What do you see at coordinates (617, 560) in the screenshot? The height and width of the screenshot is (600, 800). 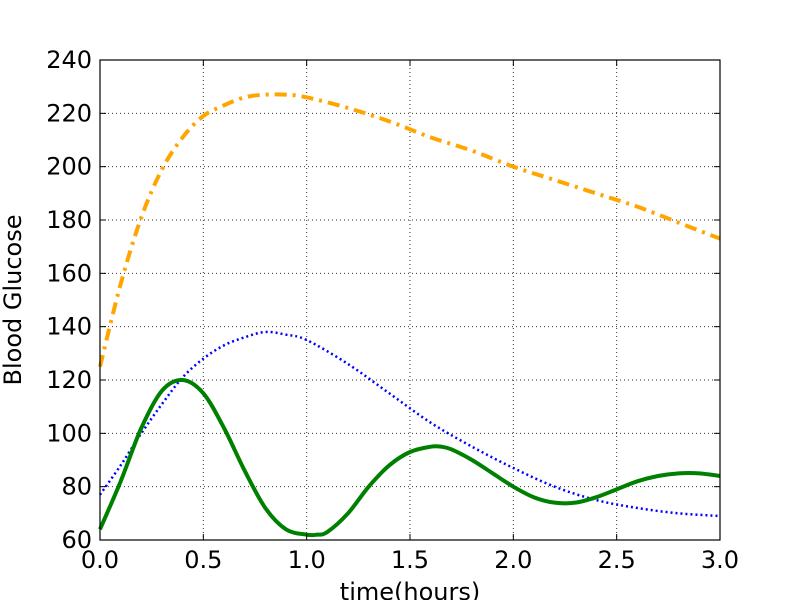 I see `x-tick-label: 2.5` at bounding box center [617, 560].